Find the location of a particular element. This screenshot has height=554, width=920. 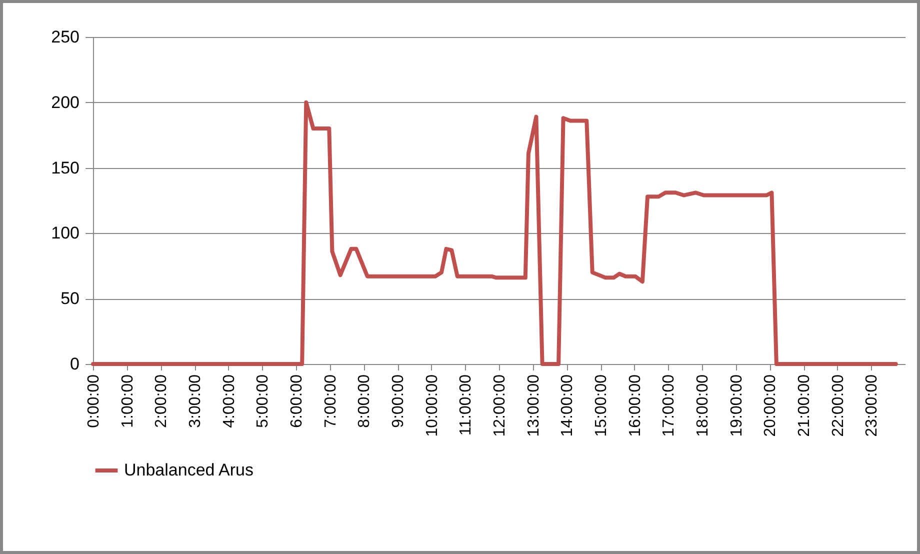

x-tick-label: 10:00:00 is located at coordinates (432, 405).